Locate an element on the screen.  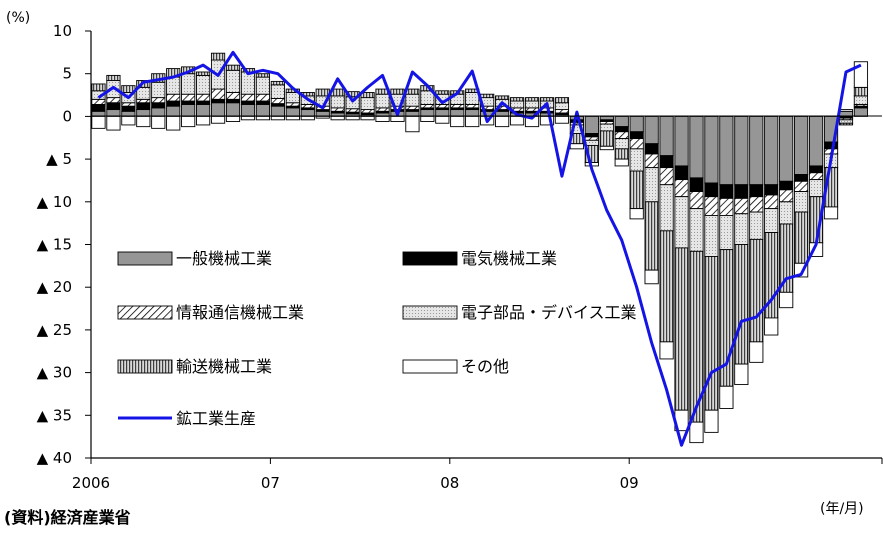
y-tick-label: ▲ 20 is located at coordinates (54, 287).